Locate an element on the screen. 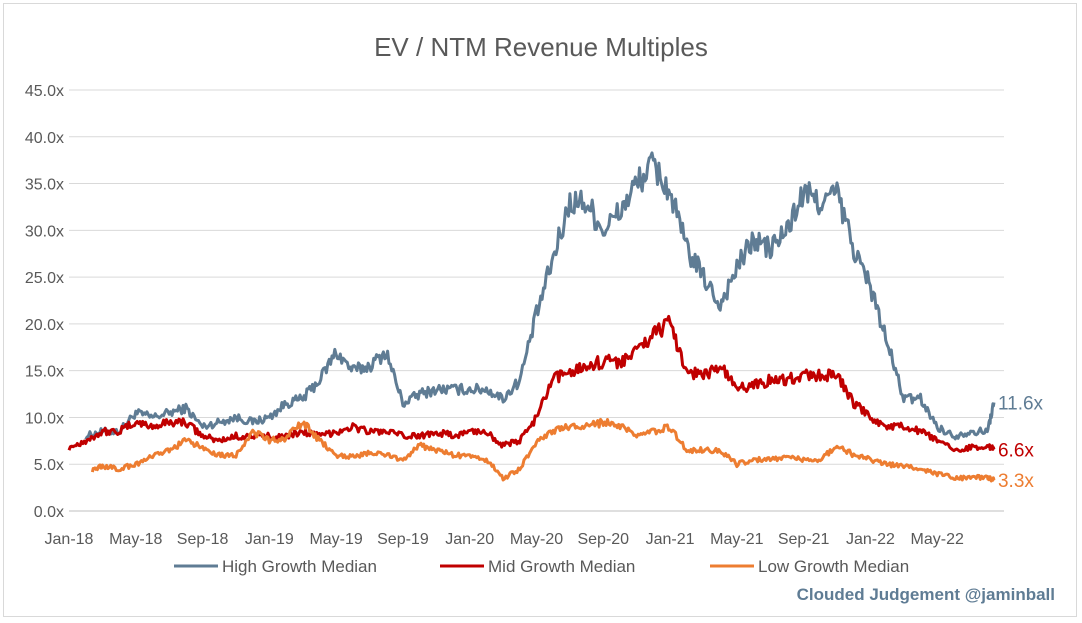 The width and height of the screenshot is (1082, 623). x-tick-label: Jan-21 is located at coordinates (670, 539).